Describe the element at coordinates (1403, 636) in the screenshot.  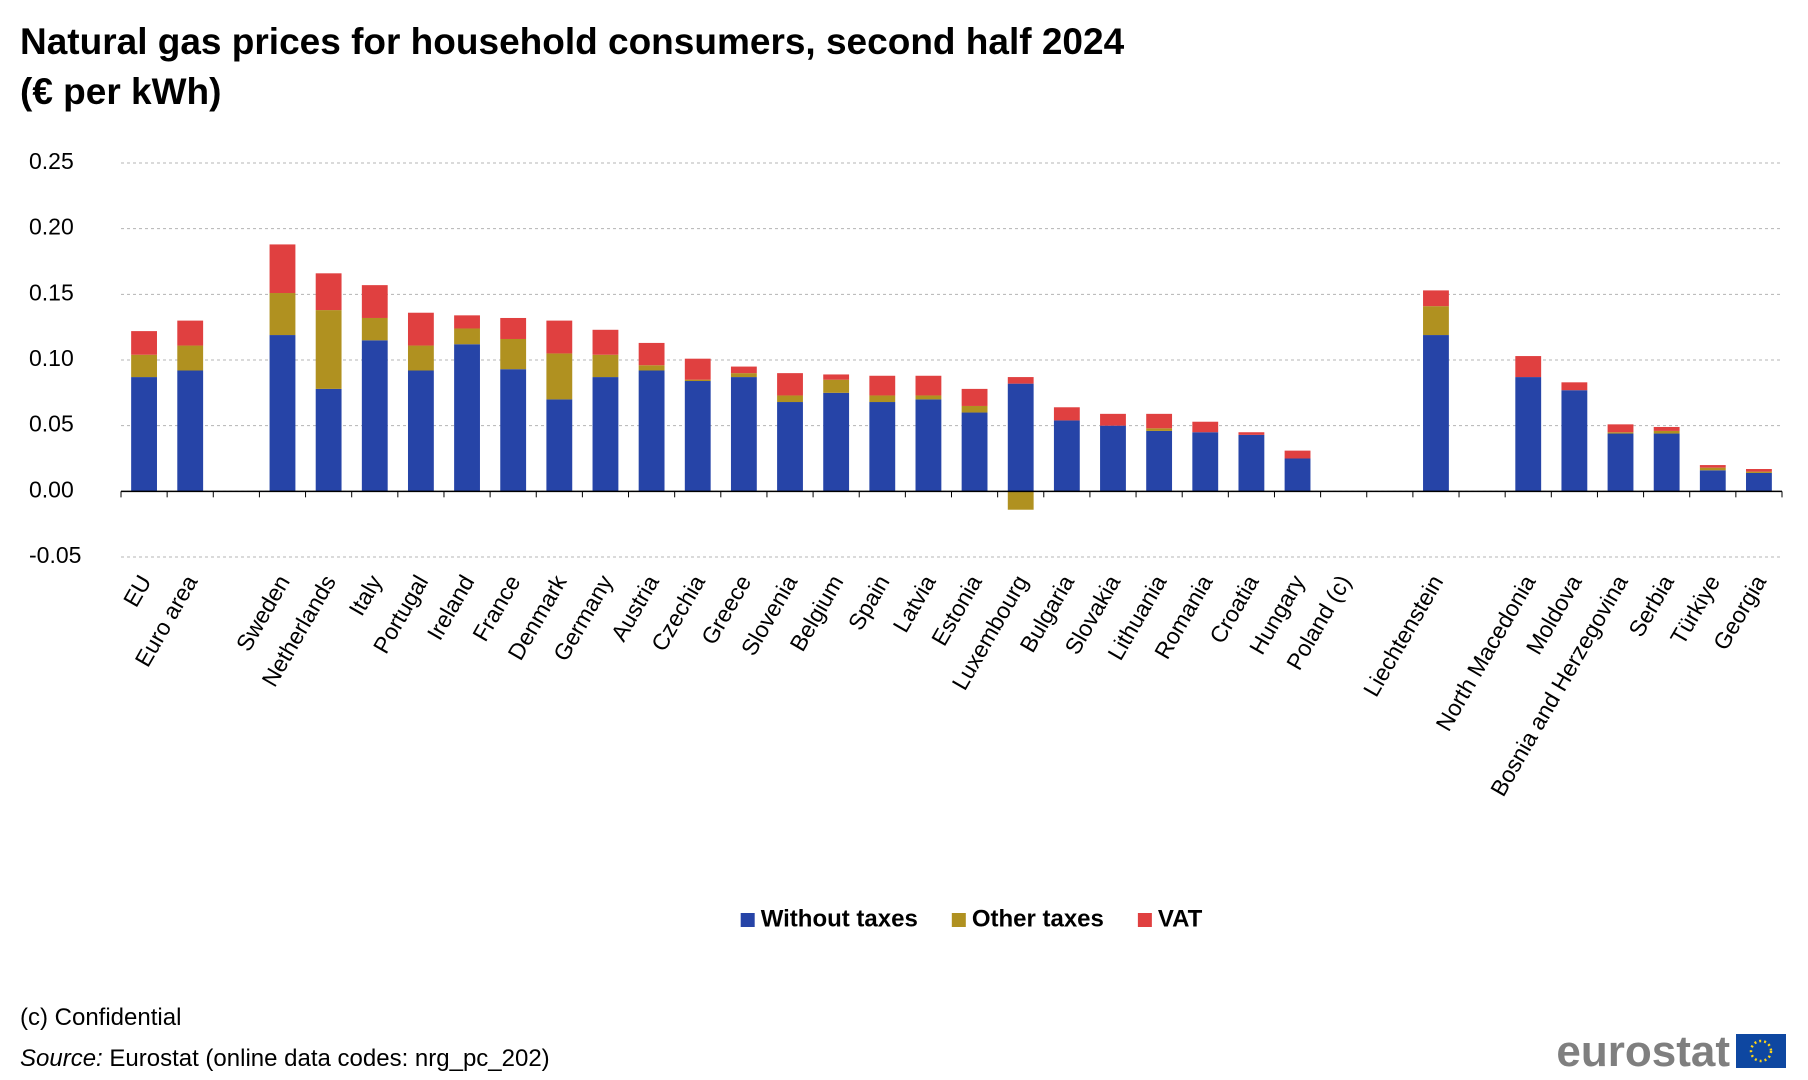
I see `x-tick-label: Liechtenstein` at that location.